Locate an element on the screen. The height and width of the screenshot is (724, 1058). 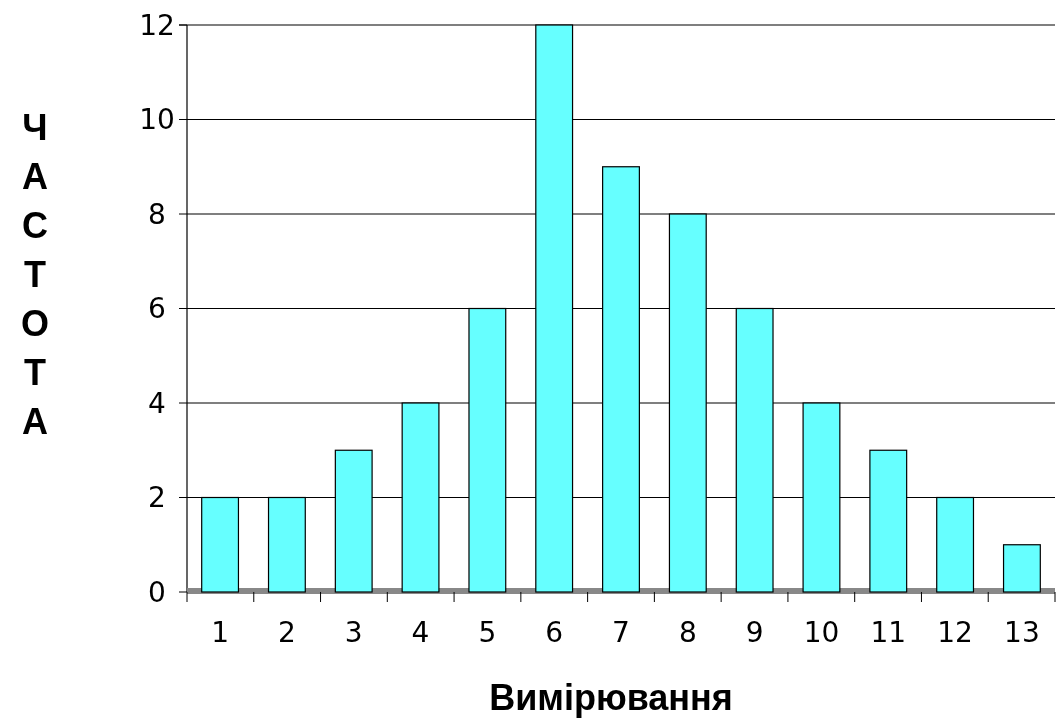
y-axis-title: ЧАСТОТА is located at coordinates (35, 274).